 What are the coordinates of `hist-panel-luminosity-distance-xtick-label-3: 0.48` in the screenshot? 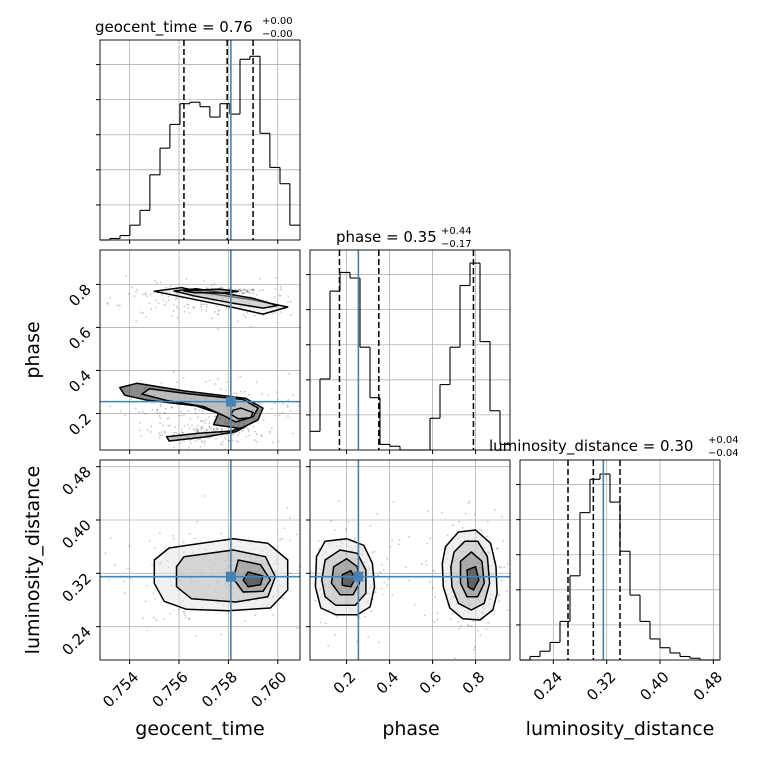 It's located at (708, 686).